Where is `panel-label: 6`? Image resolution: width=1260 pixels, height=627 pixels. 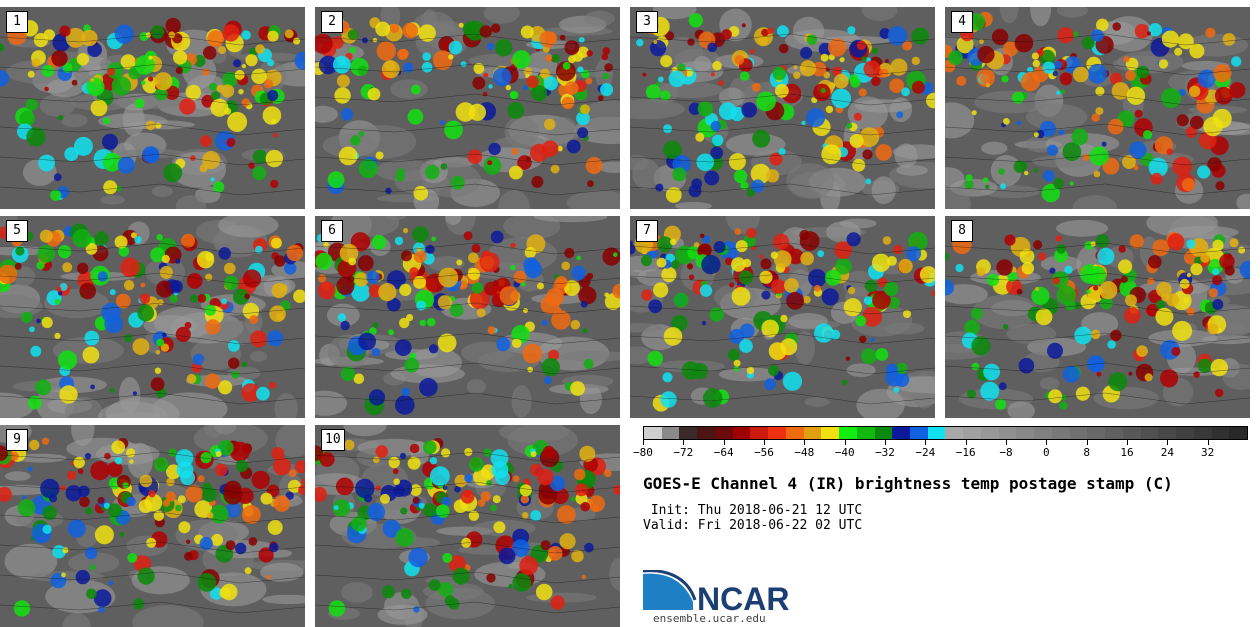
panel-label: 6 is located at coordinates (332, 231).